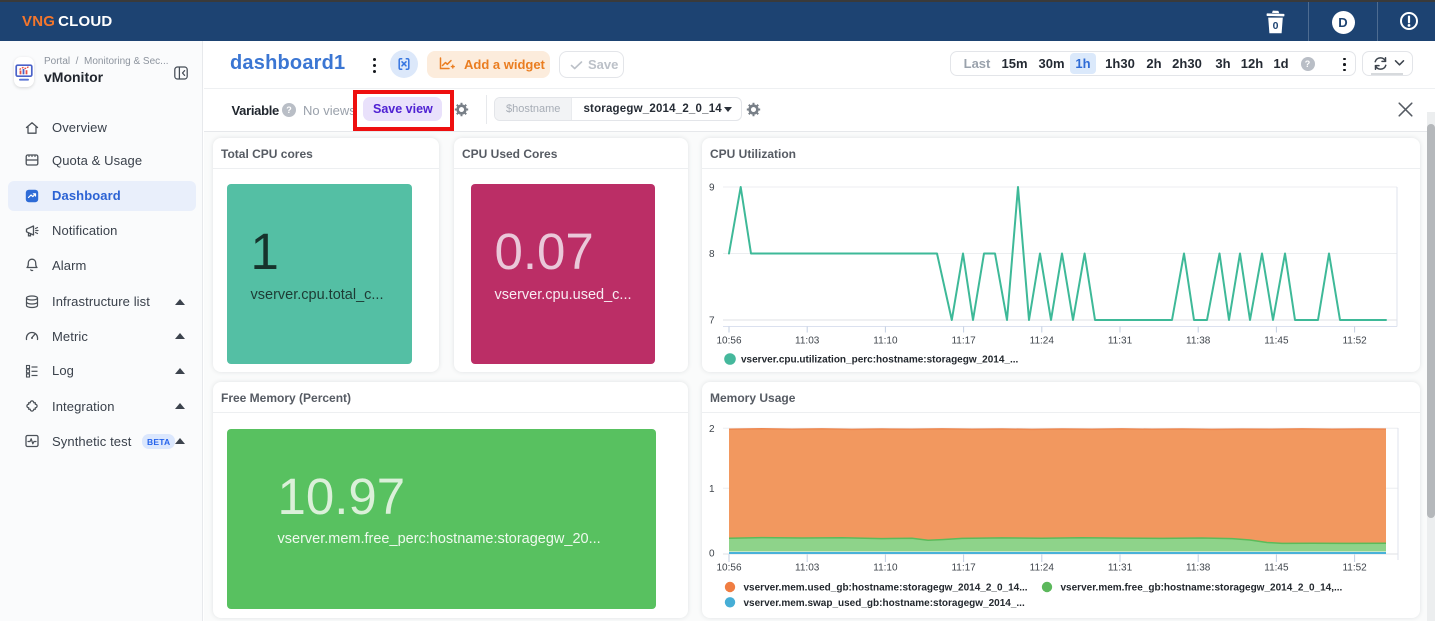 This screenshot has width=1435, height=621. I want to click on svg-text: 7, so click(712, 321).